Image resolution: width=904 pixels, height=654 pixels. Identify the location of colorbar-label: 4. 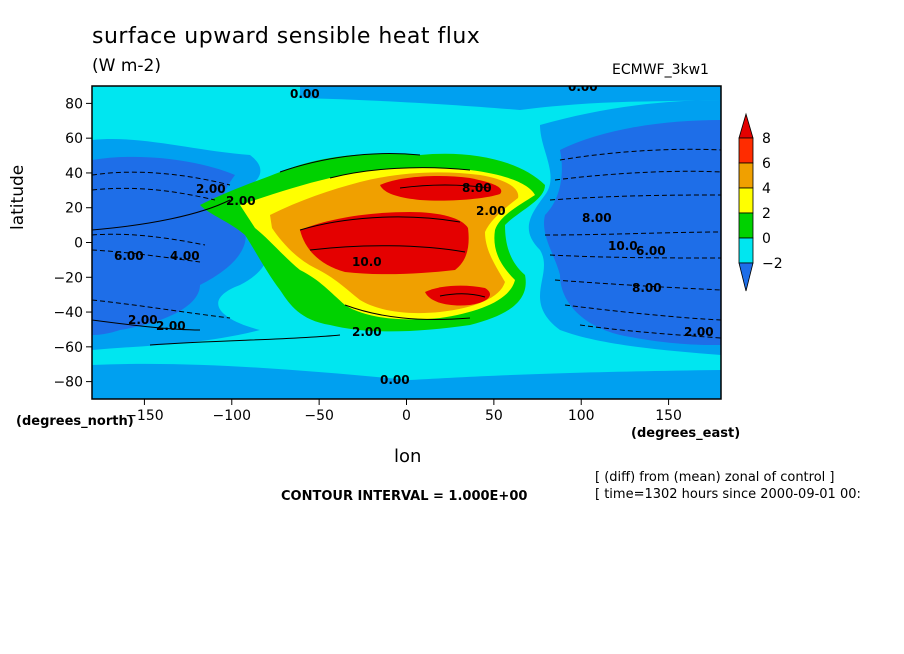
(766, 189).